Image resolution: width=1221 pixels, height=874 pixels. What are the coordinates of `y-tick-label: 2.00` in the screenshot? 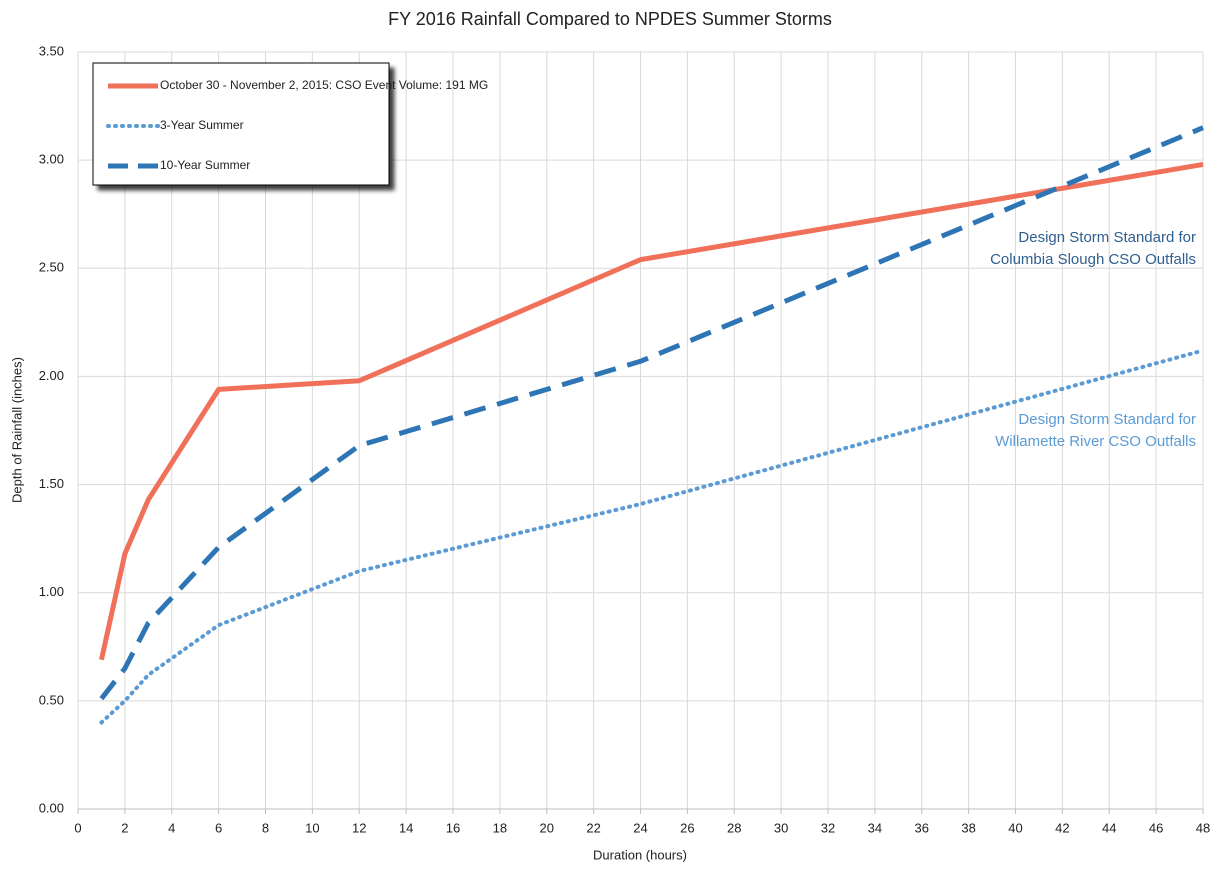 It's located at (51, 375).